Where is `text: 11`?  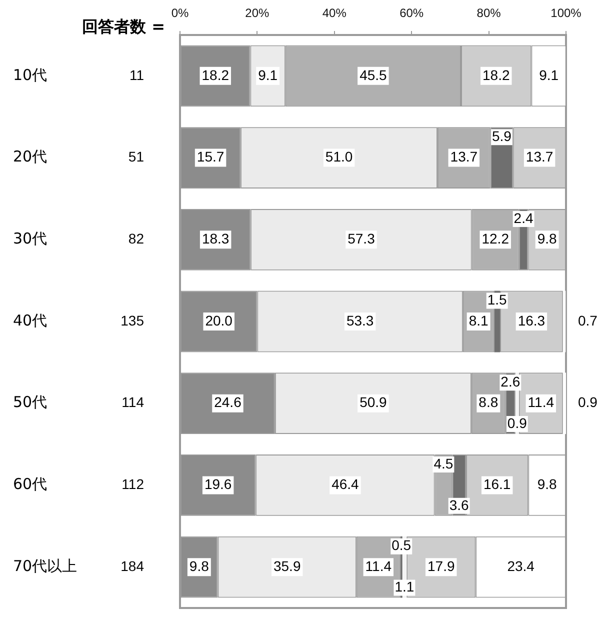 text: 11 is located at coordinates (136, 74).